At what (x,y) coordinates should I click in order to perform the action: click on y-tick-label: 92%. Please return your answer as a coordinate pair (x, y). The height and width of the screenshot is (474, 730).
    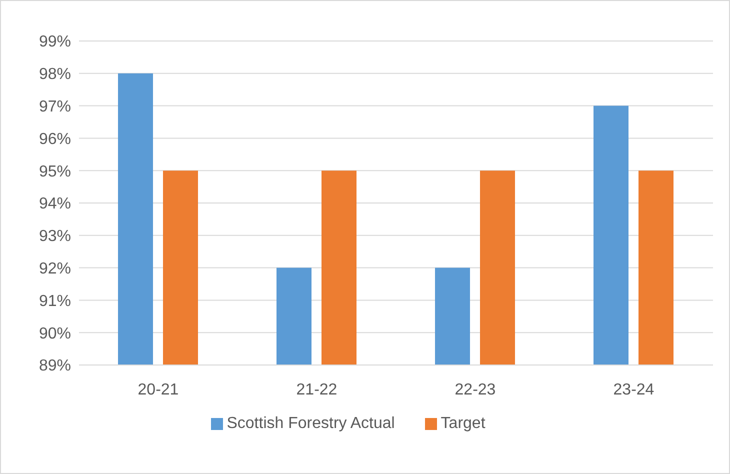
    Looking at the image, I should click on (54, 269).